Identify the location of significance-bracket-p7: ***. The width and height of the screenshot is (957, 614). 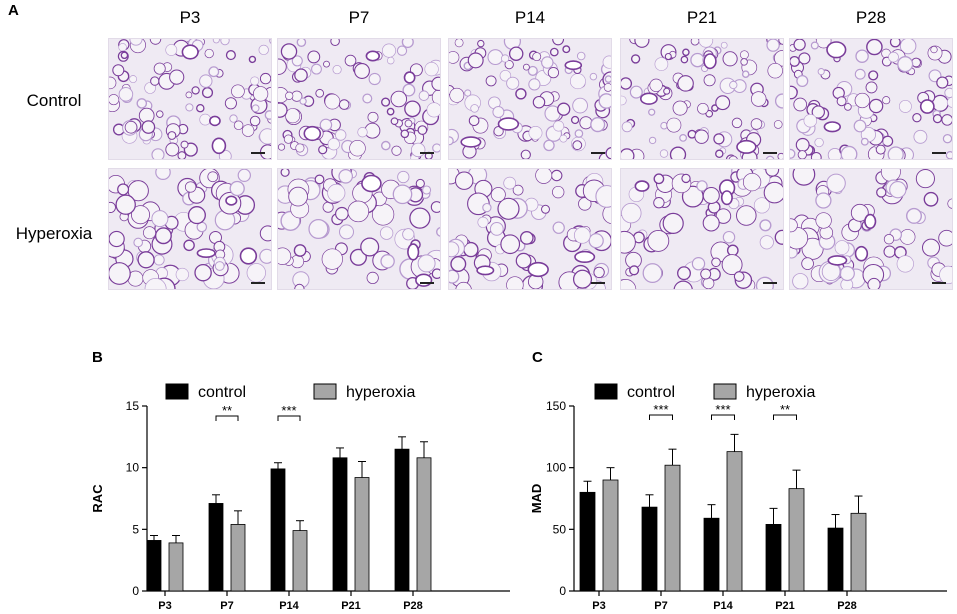
(661, 411).